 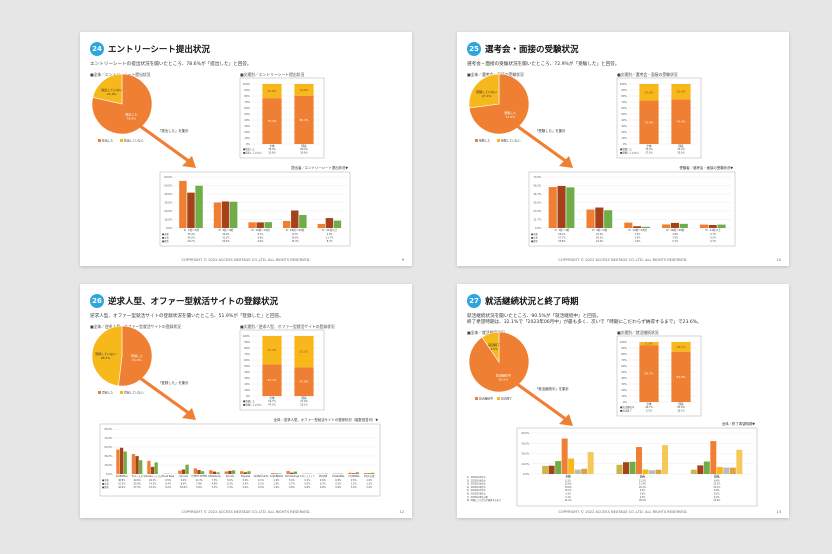 I want to click on bar-18)その他-理系, so click(x=373, y=473).